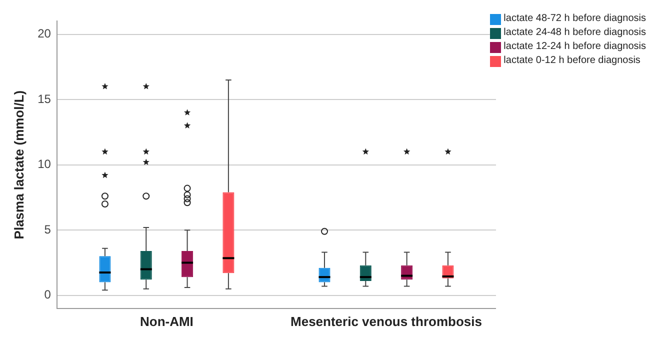  I want to click on y-tick-label: 15, so click(45, 99).